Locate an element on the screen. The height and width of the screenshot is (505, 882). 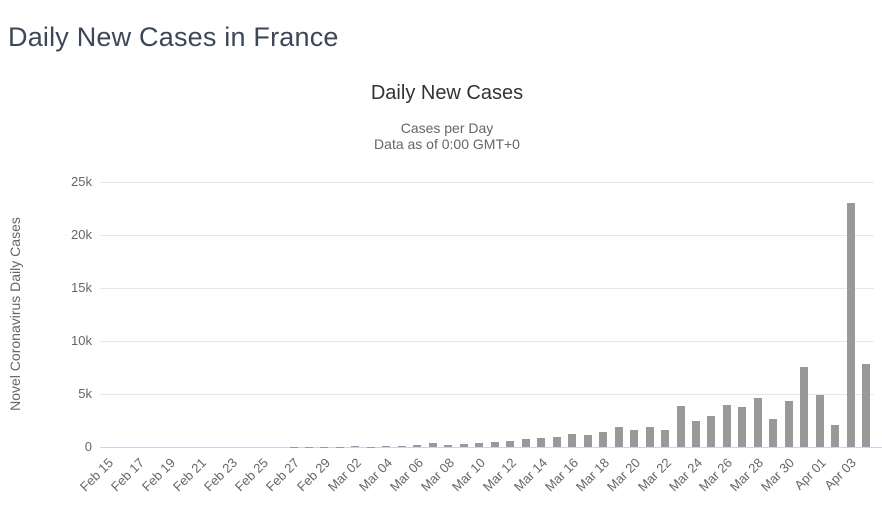
page-title: Daily New Cases in France is located at coordinates (173, 37).